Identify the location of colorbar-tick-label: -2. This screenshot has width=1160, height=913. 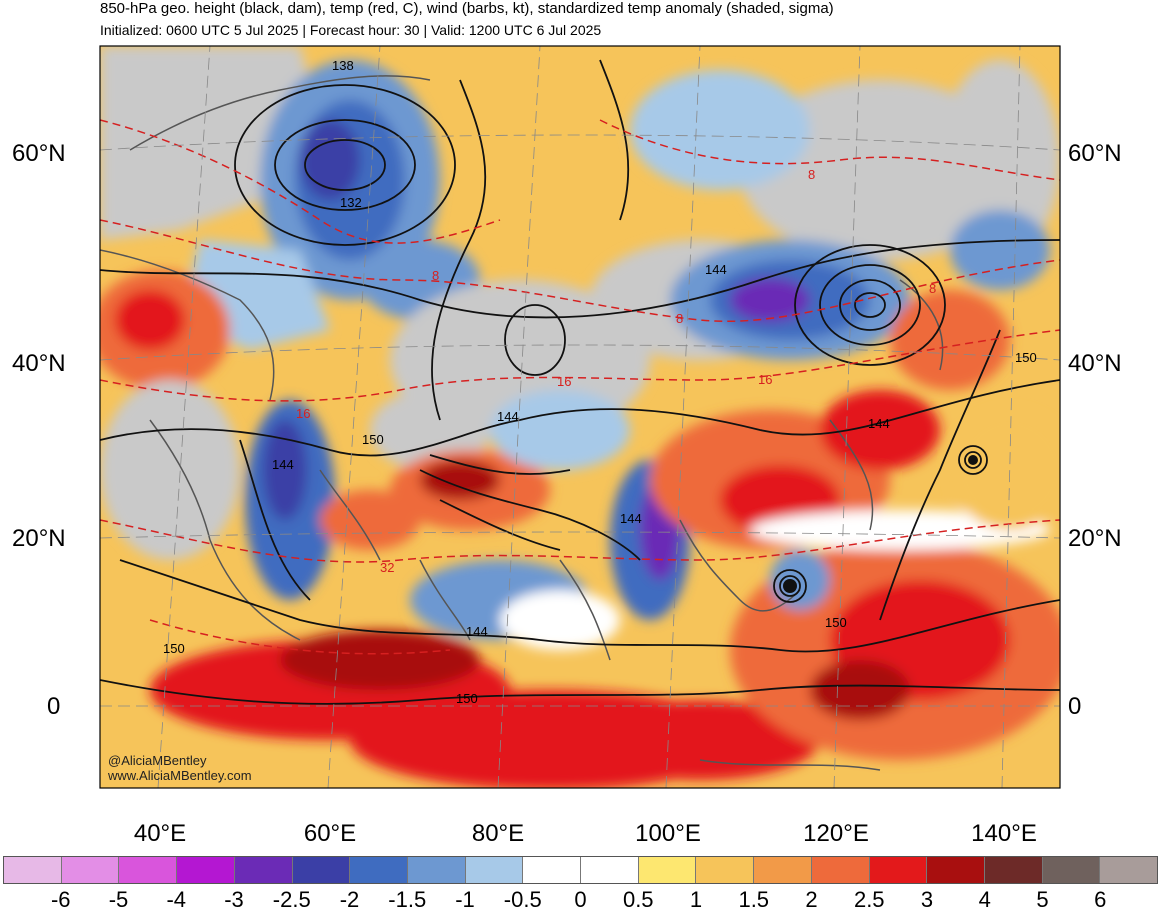
(349, 899).